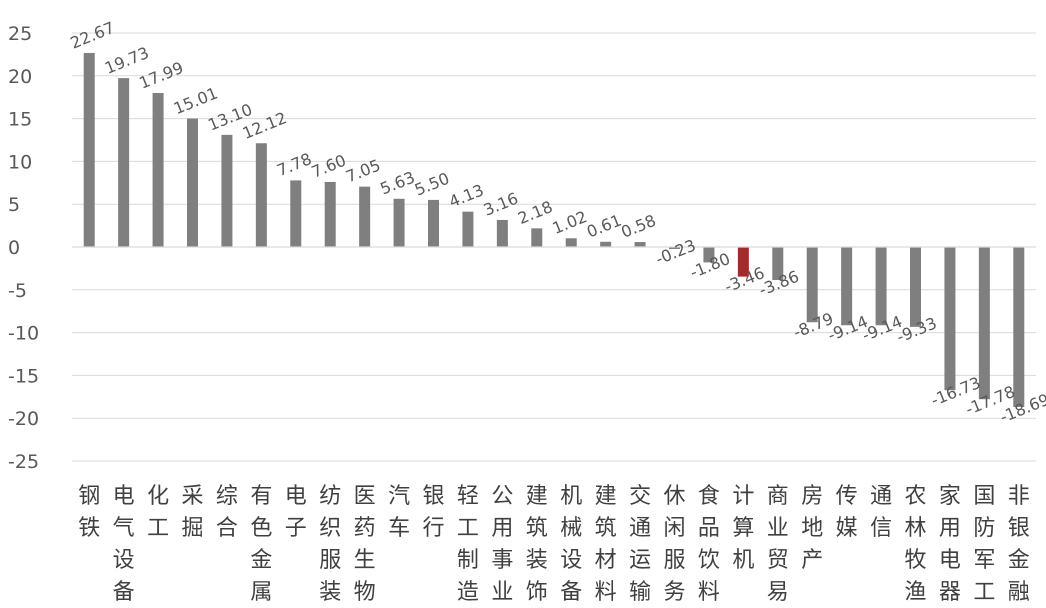 This screenshot has width=1046, height=608. Describe the element at coordinates (638, 226) in the screenshot. I see `data-label: 0.58` at that location.